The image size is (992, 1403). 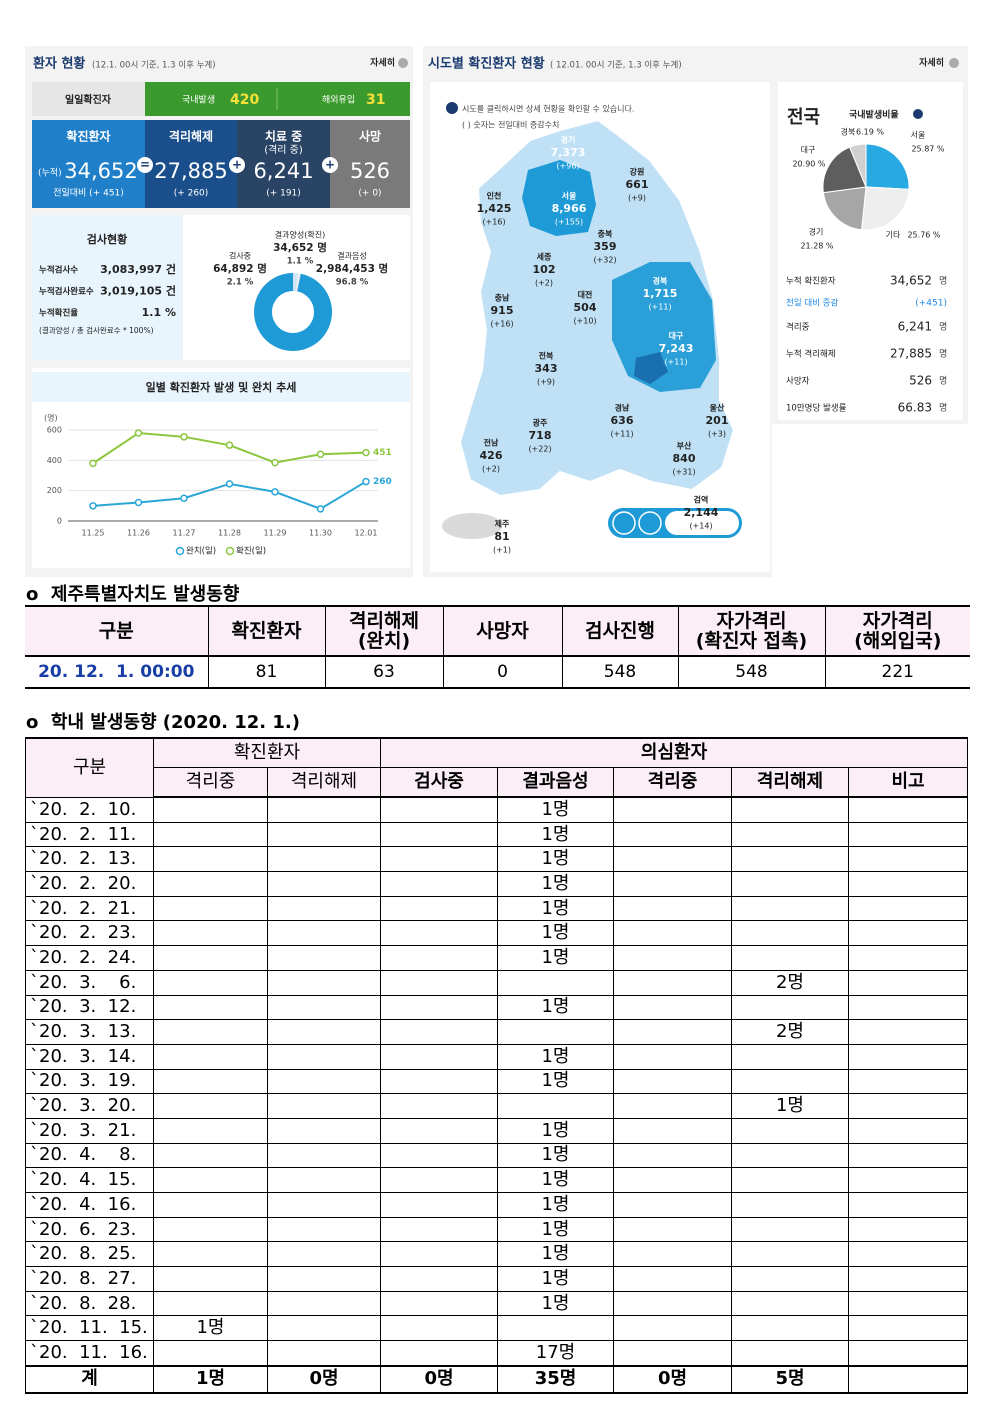 I want to click on stat-unit: 명, so click(x=943, y=281).